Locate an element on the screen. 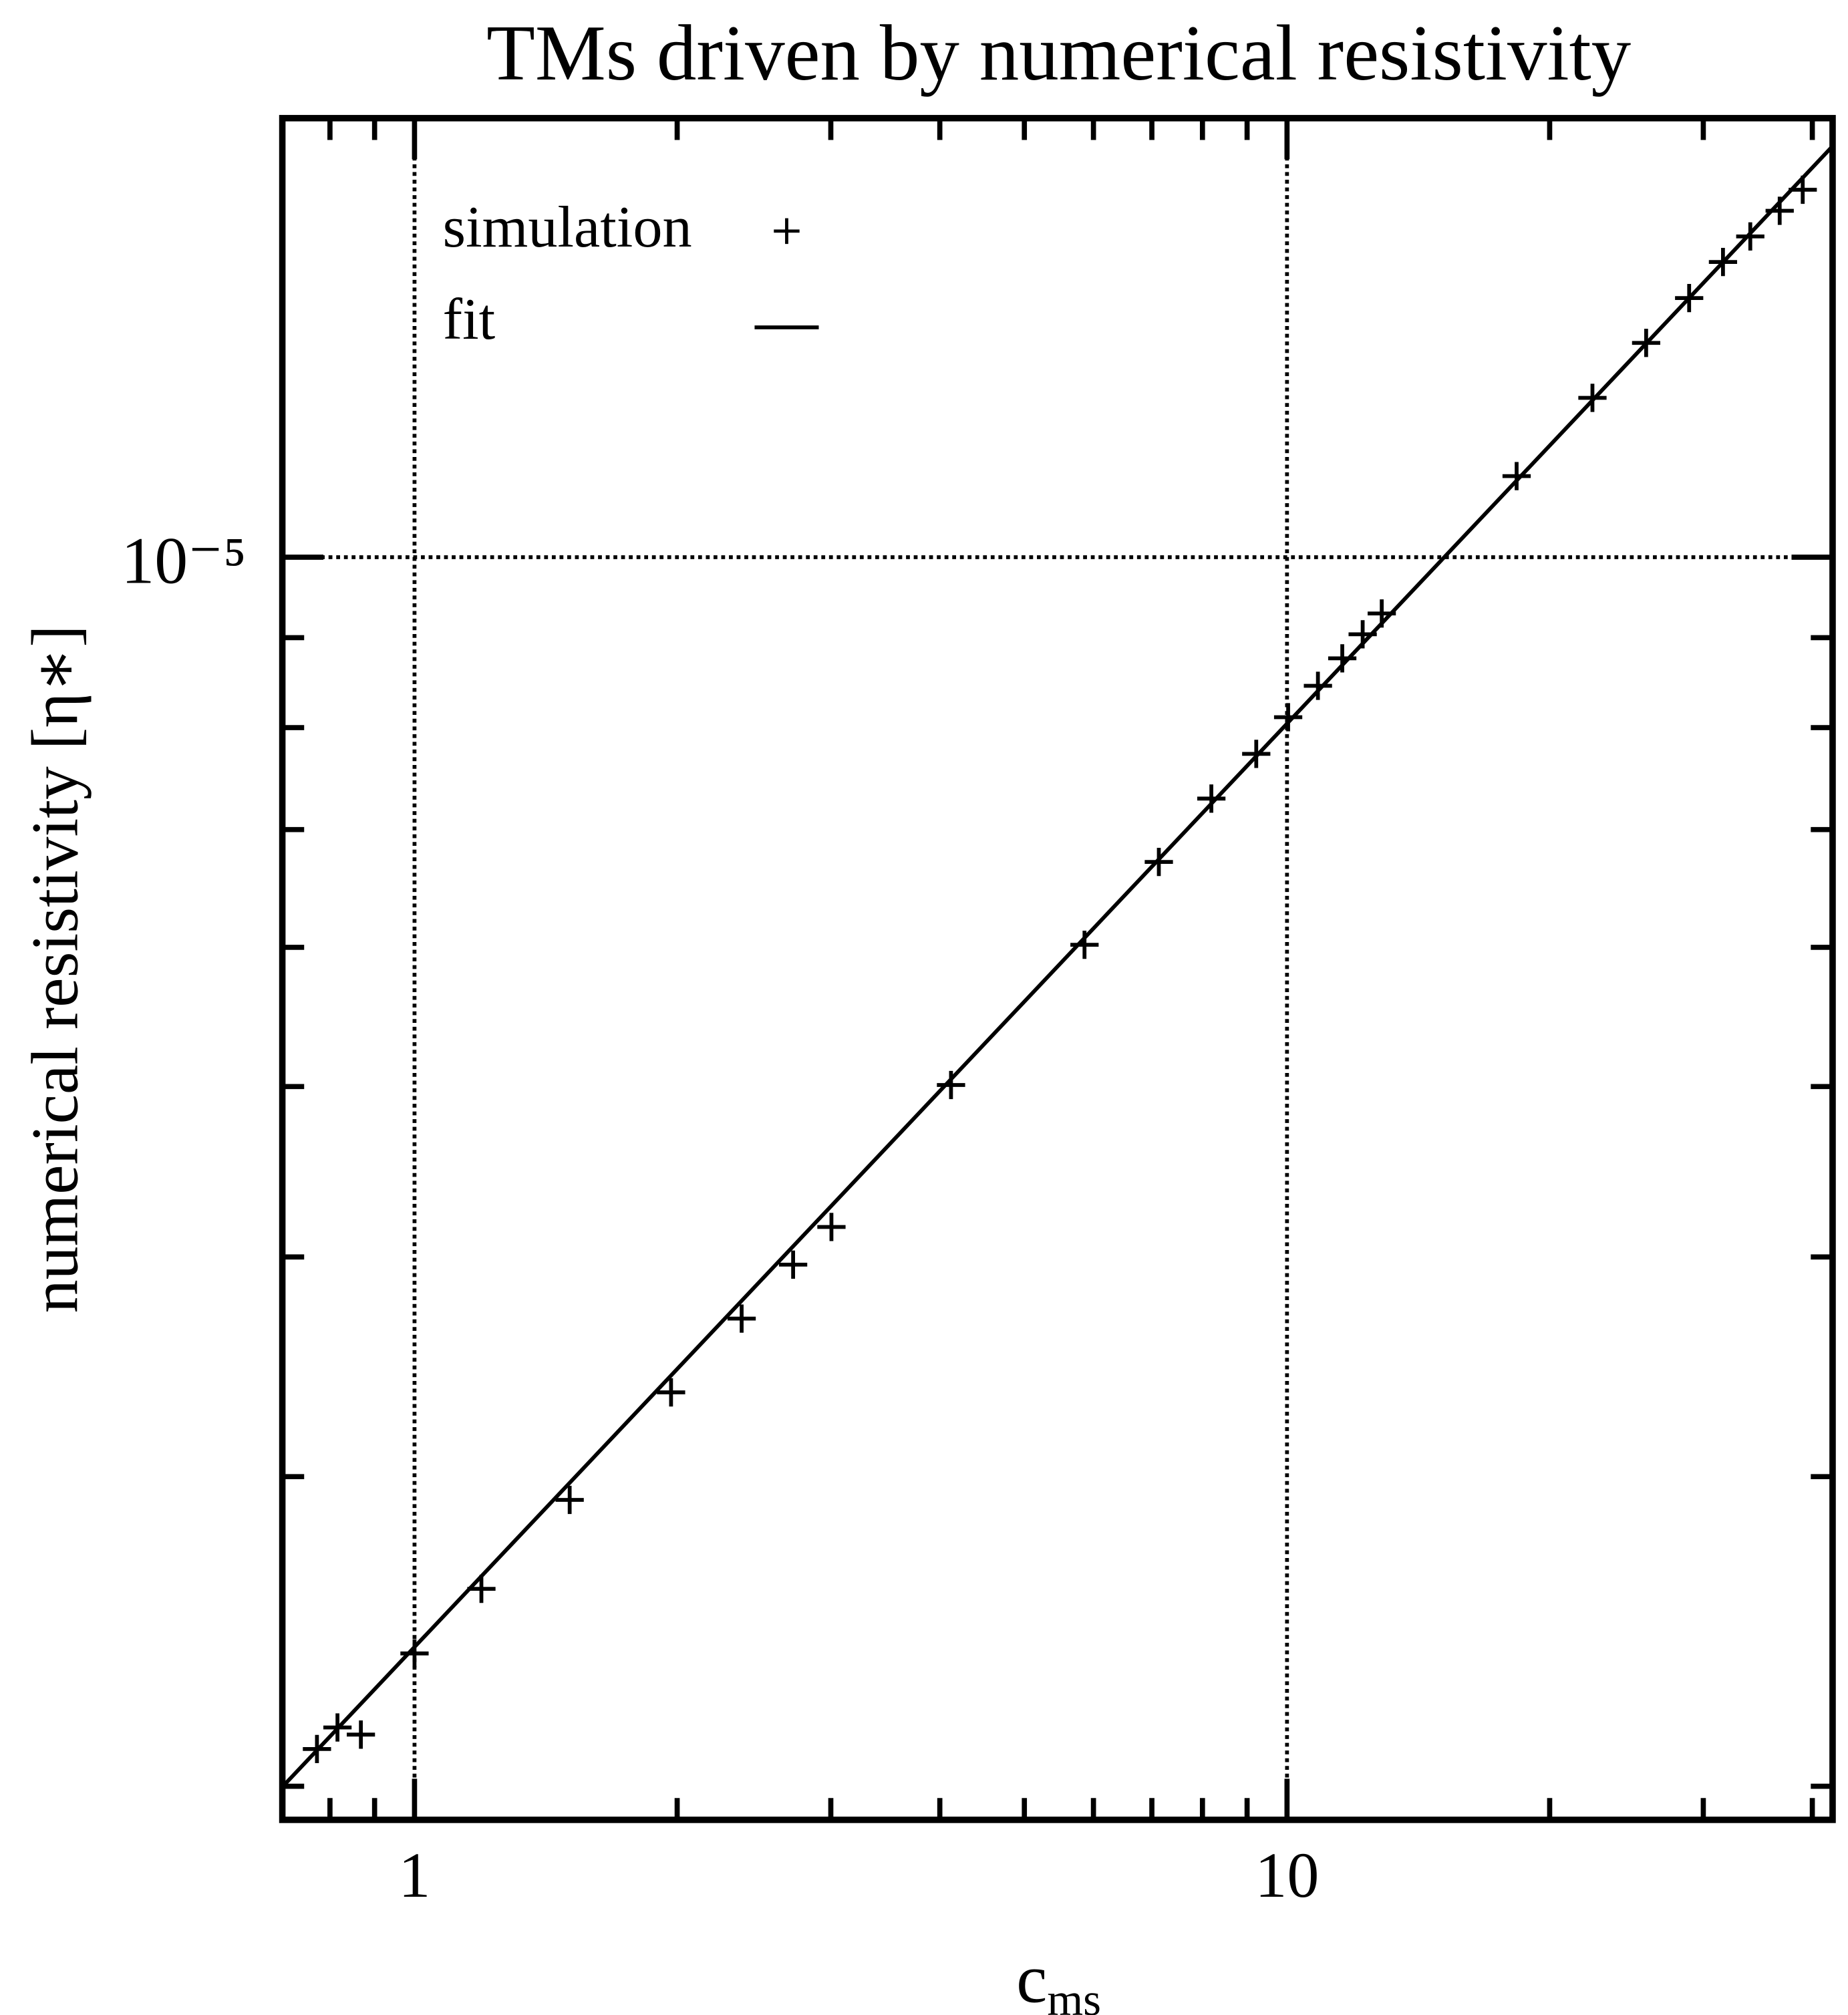 The height and width of the screenshot is (2015, 1848). y-tick-label: 10⁻⁵ is located at coordinates (183, 560).